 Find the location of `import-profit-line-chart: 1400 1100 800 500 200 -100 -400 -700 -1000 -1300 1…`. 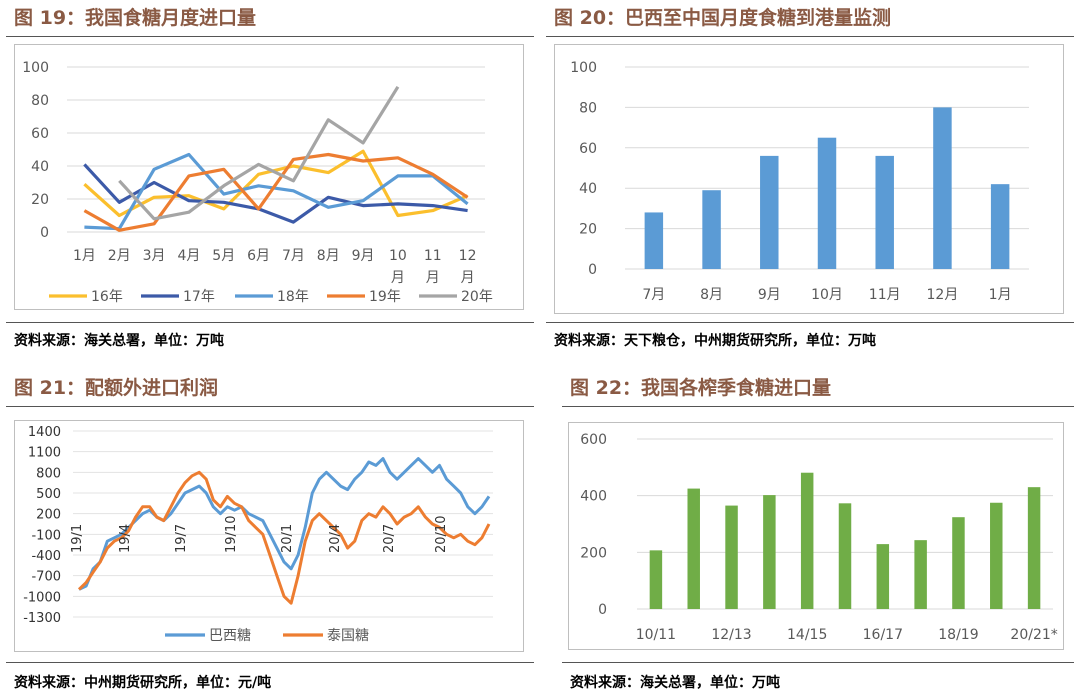

import-profit-line-chart: 1400 1100 800 500 200 -100 -400 -700 -1000 -1300 1… is located at coordinates (258, 534).